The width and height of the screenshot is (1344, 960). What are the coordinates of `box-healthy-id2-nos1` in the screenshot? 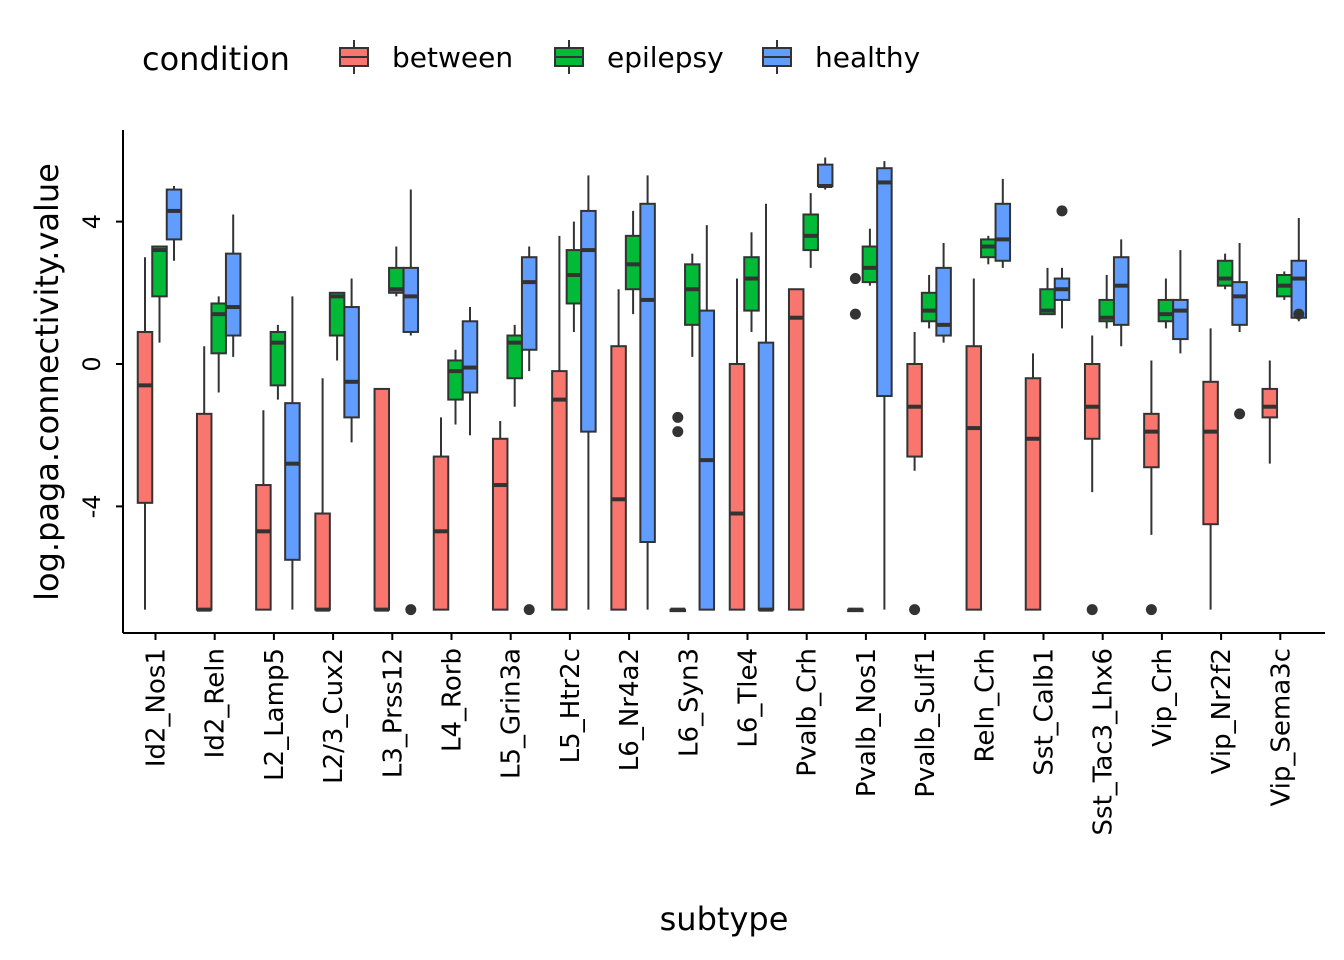 It's located at (174, 223).